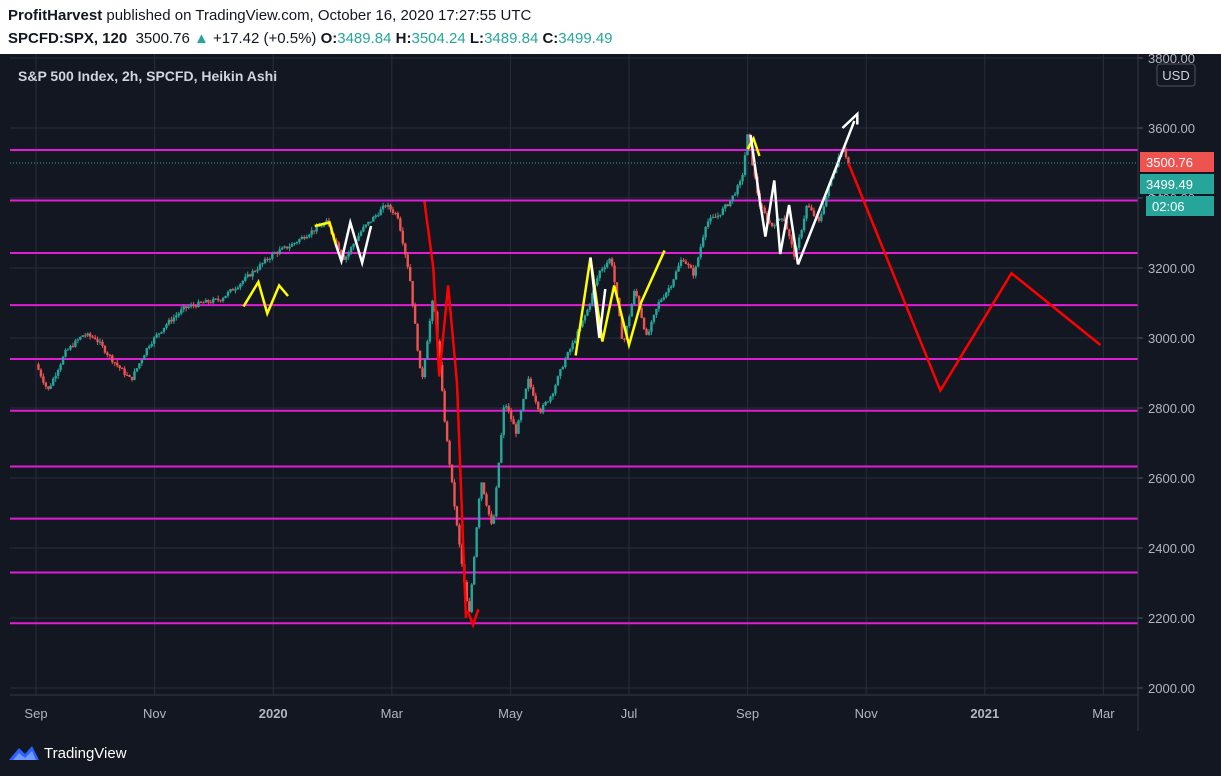  What do you see at coordinates (1171, 548) in the screenshot?
I see `y-tick-label: 2400.00` at bounding box center [1171, 548].